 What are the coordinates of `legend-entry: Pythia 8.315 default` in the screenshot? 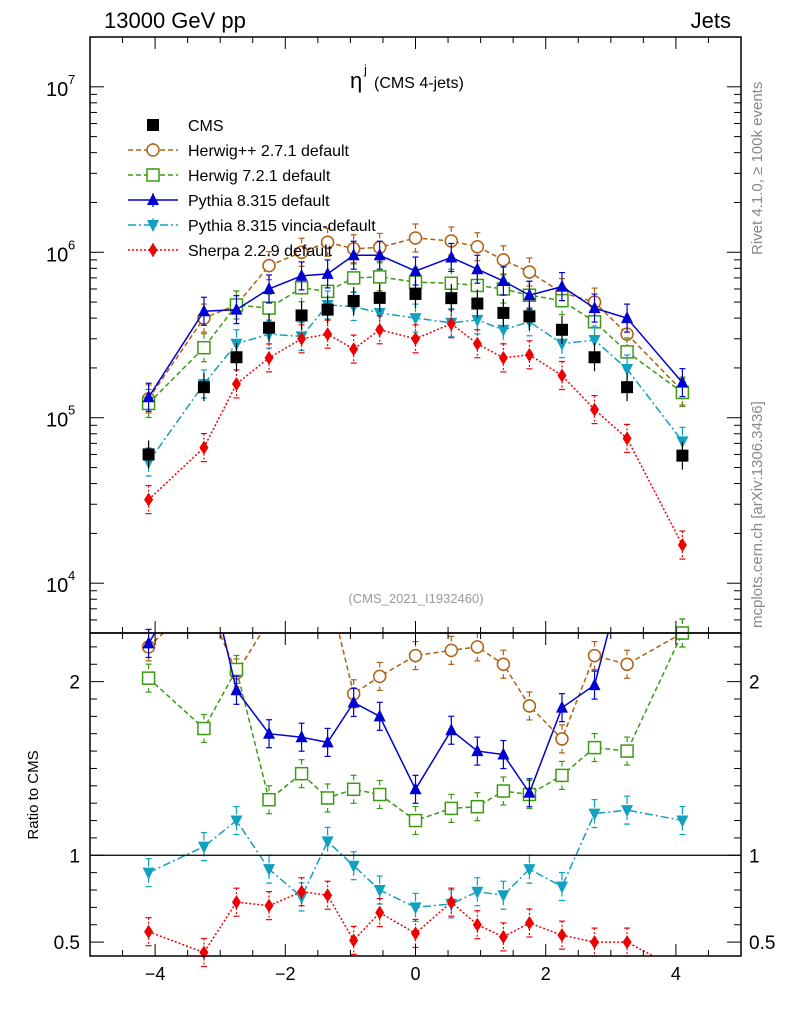 It's located at (229, 201).